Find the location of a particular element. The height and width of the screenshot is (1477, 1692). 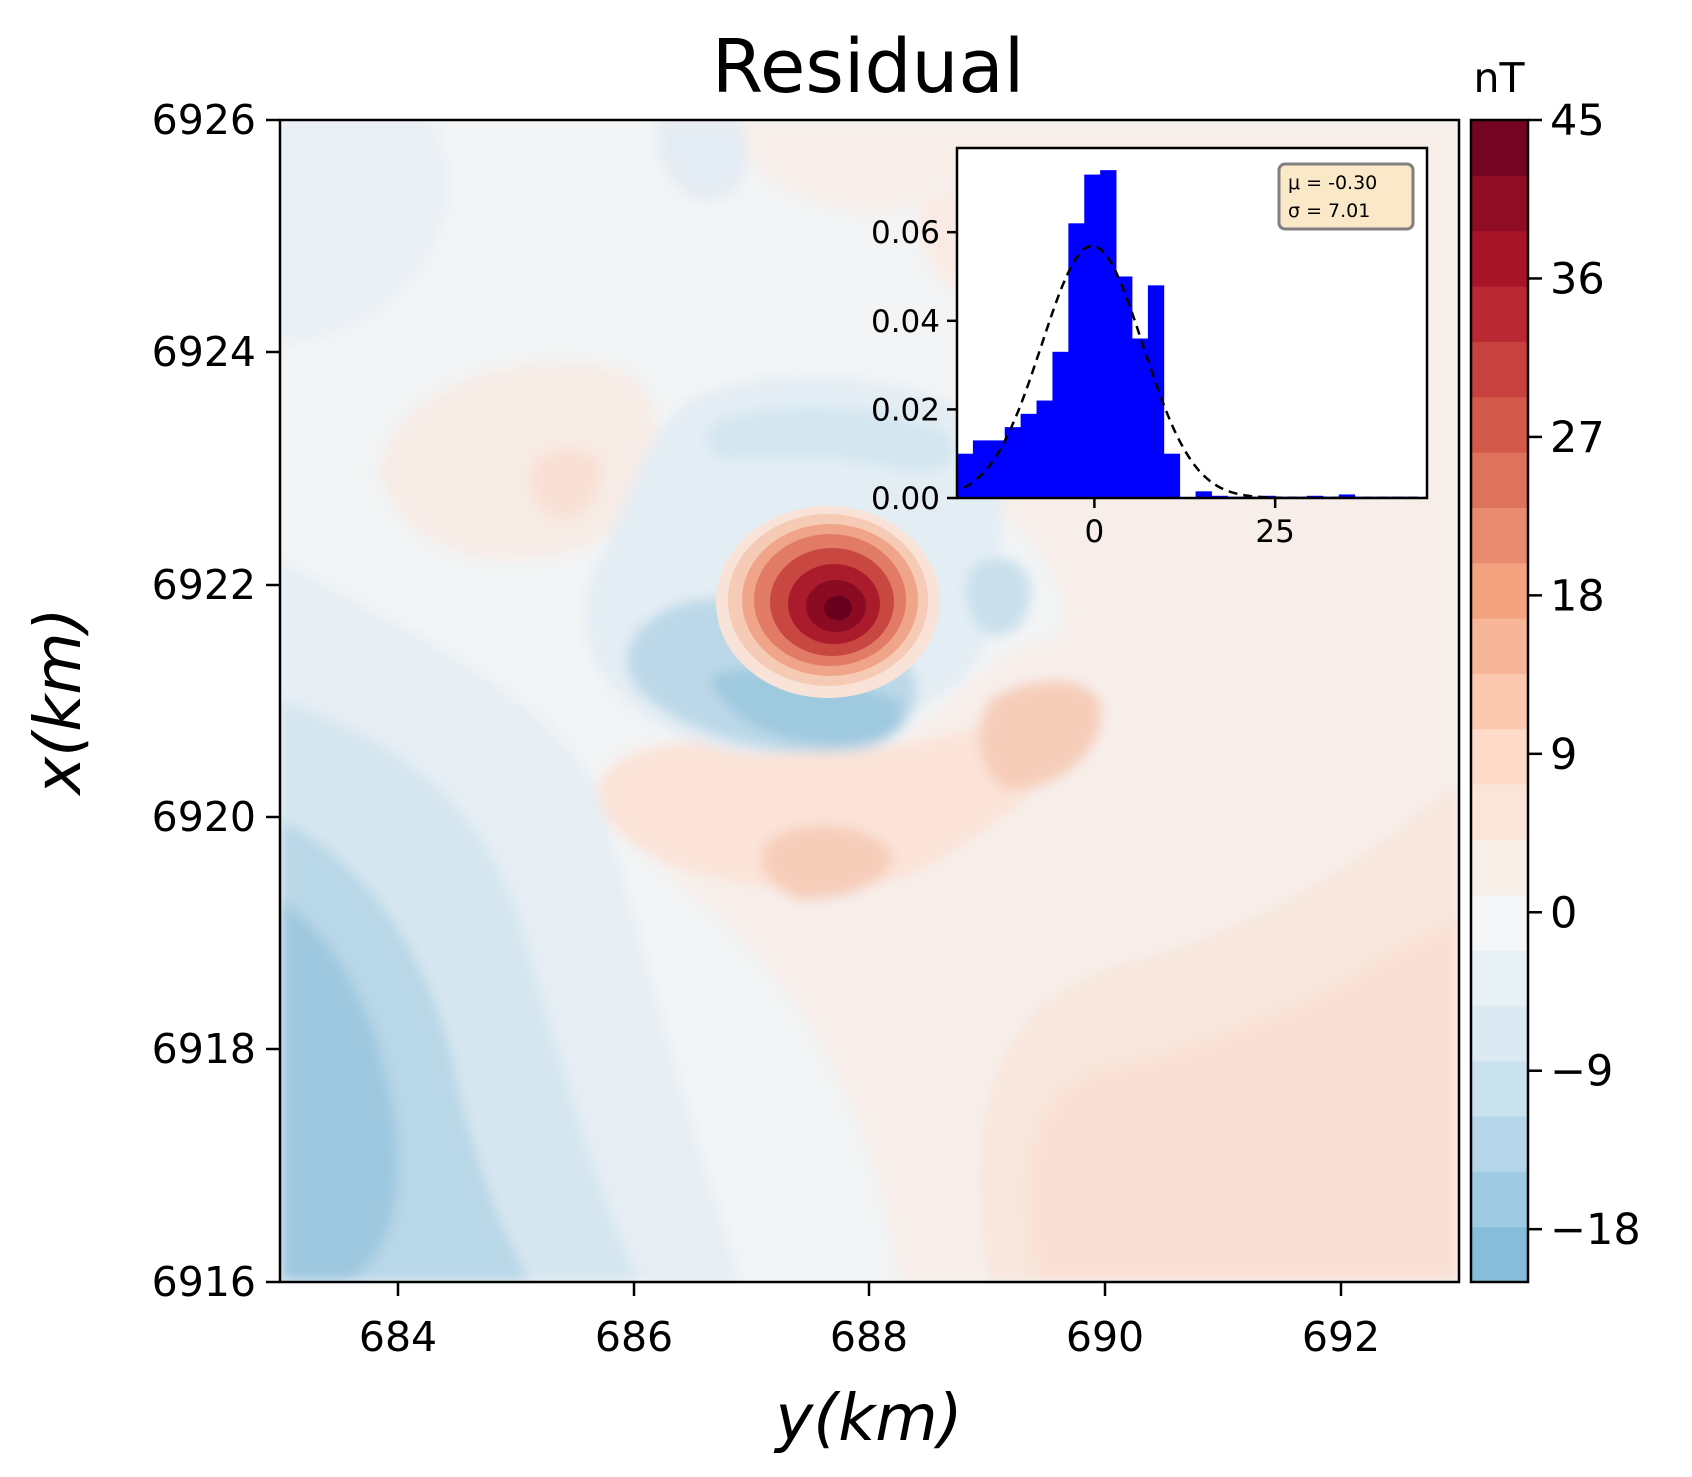

colorbar-tick-label: 36 is located at coordinates (1577, 279).